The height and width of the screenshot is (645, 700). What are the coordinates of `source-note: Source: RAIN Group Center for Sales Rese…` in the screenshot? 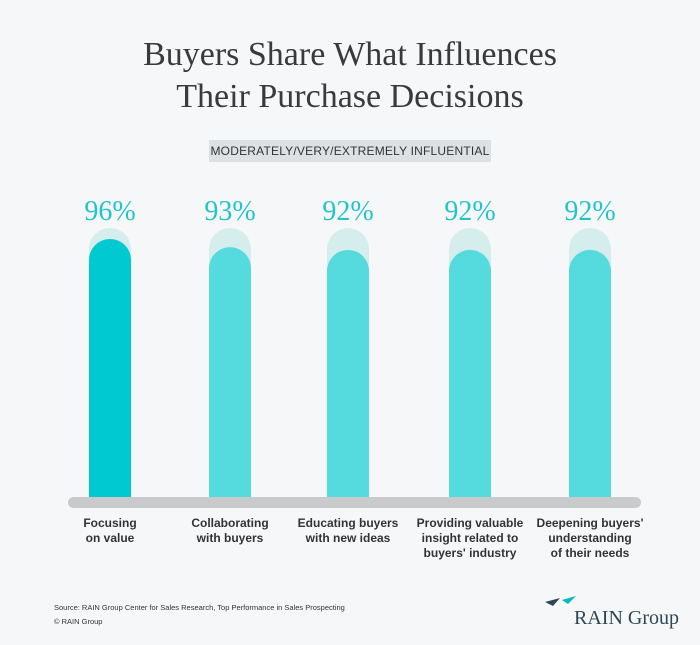 It's located at (199, 607).